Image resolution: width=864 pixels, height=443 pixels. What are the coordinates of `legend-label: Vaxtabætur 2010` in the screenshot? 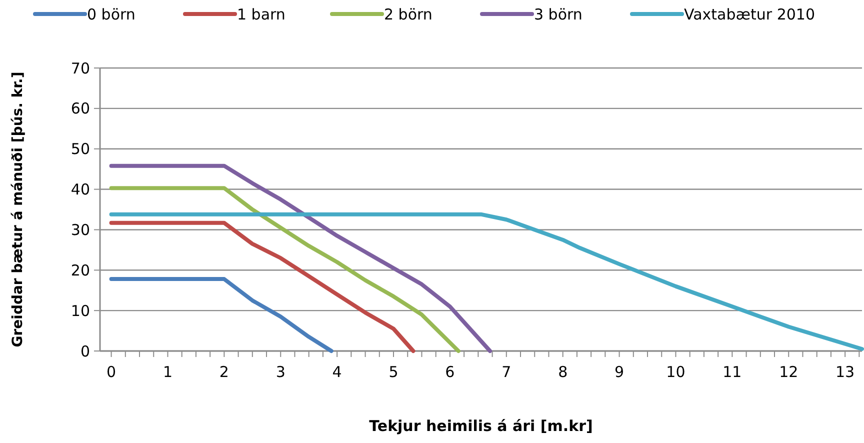 It's located at (749, 14).